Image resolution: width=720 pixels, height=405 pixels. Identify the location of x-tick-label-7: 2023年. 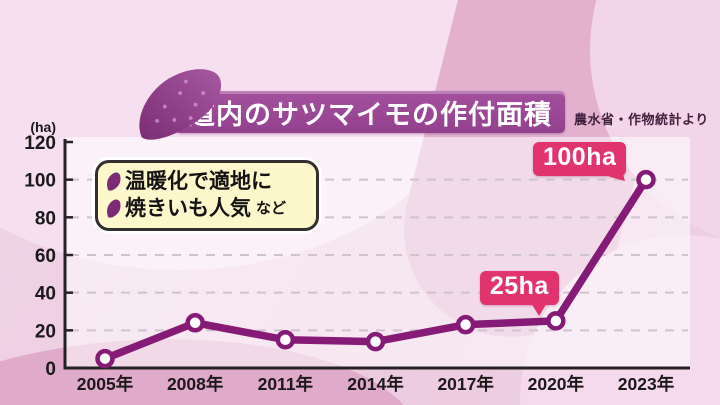
(646, 384).